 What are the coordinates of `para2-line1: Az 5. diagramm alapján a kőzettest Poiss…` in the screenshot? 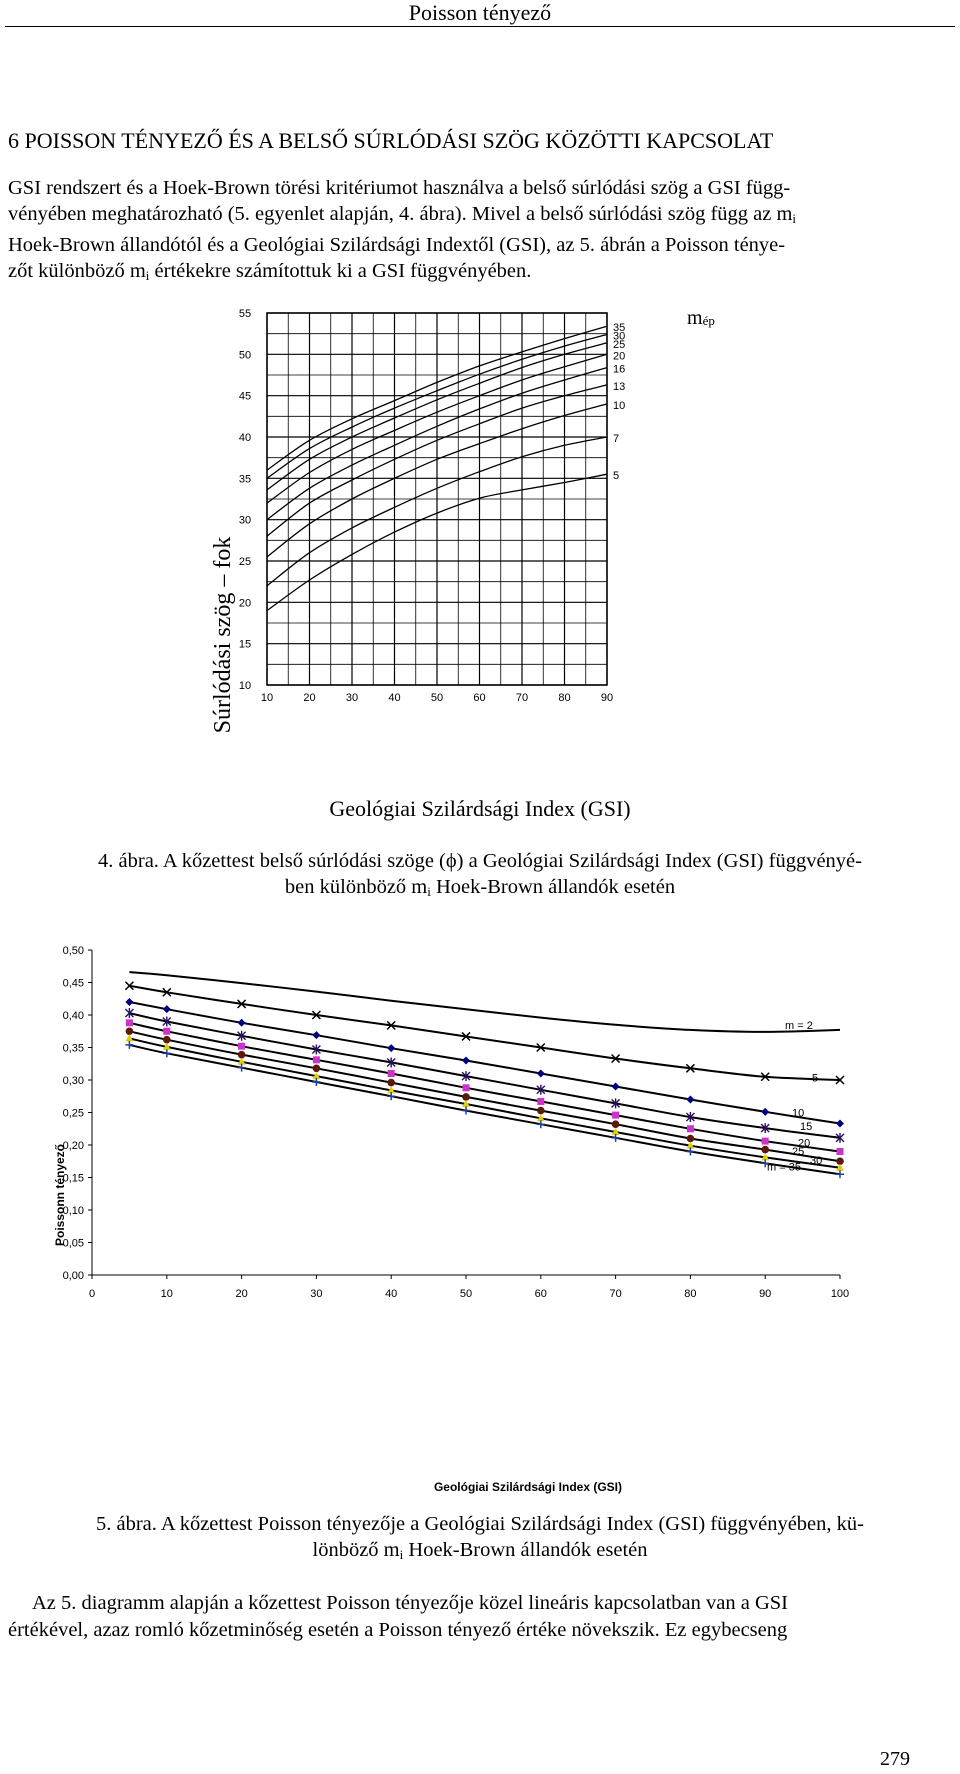 It's located at (410, 1603).